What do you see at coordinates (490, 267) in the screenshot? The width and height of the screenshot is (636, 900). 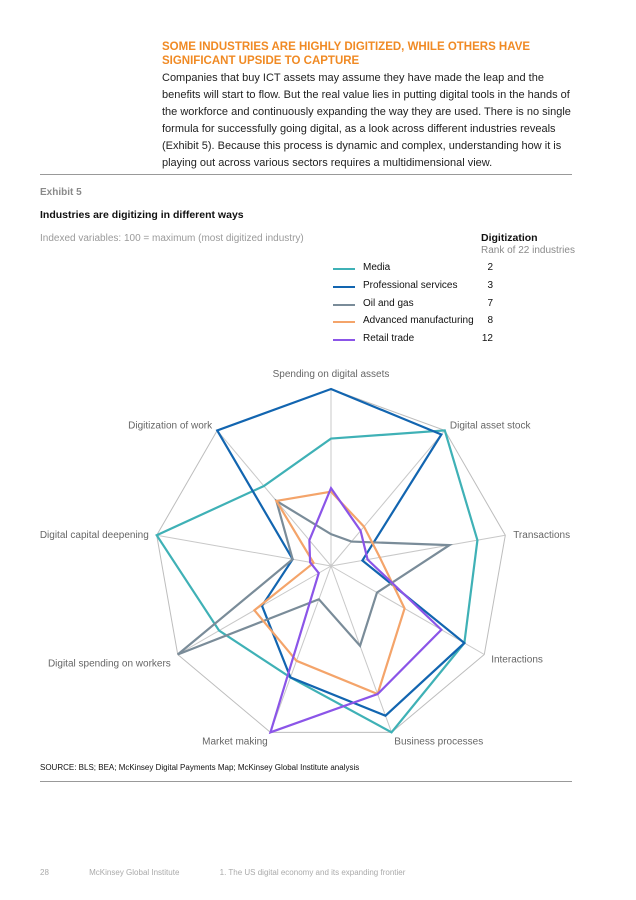 I see `legend-rank: 2` at bounding box center [490, 267].